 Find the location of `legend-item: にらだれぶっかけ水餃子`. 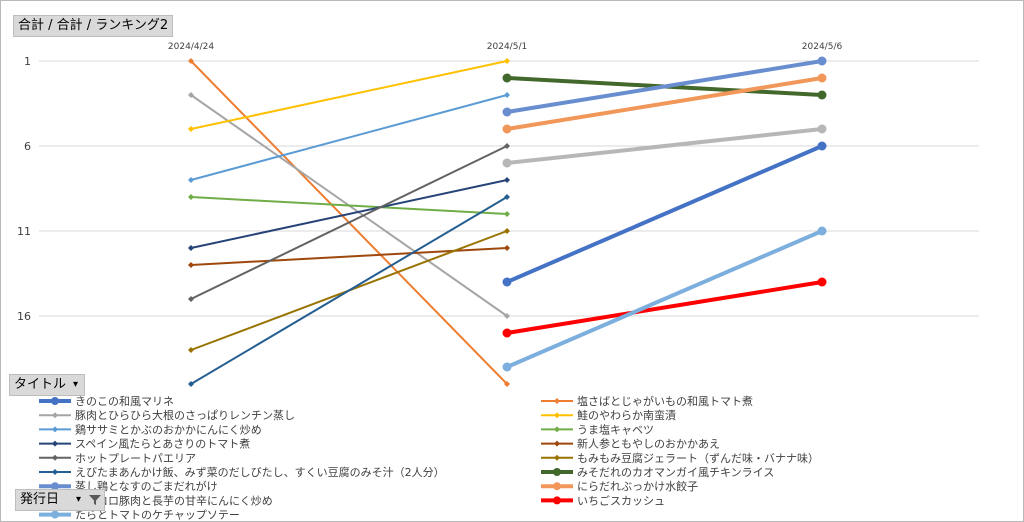

legend-item: にらだれぶっかけ水餃子 is located at coordinates (619, 486).